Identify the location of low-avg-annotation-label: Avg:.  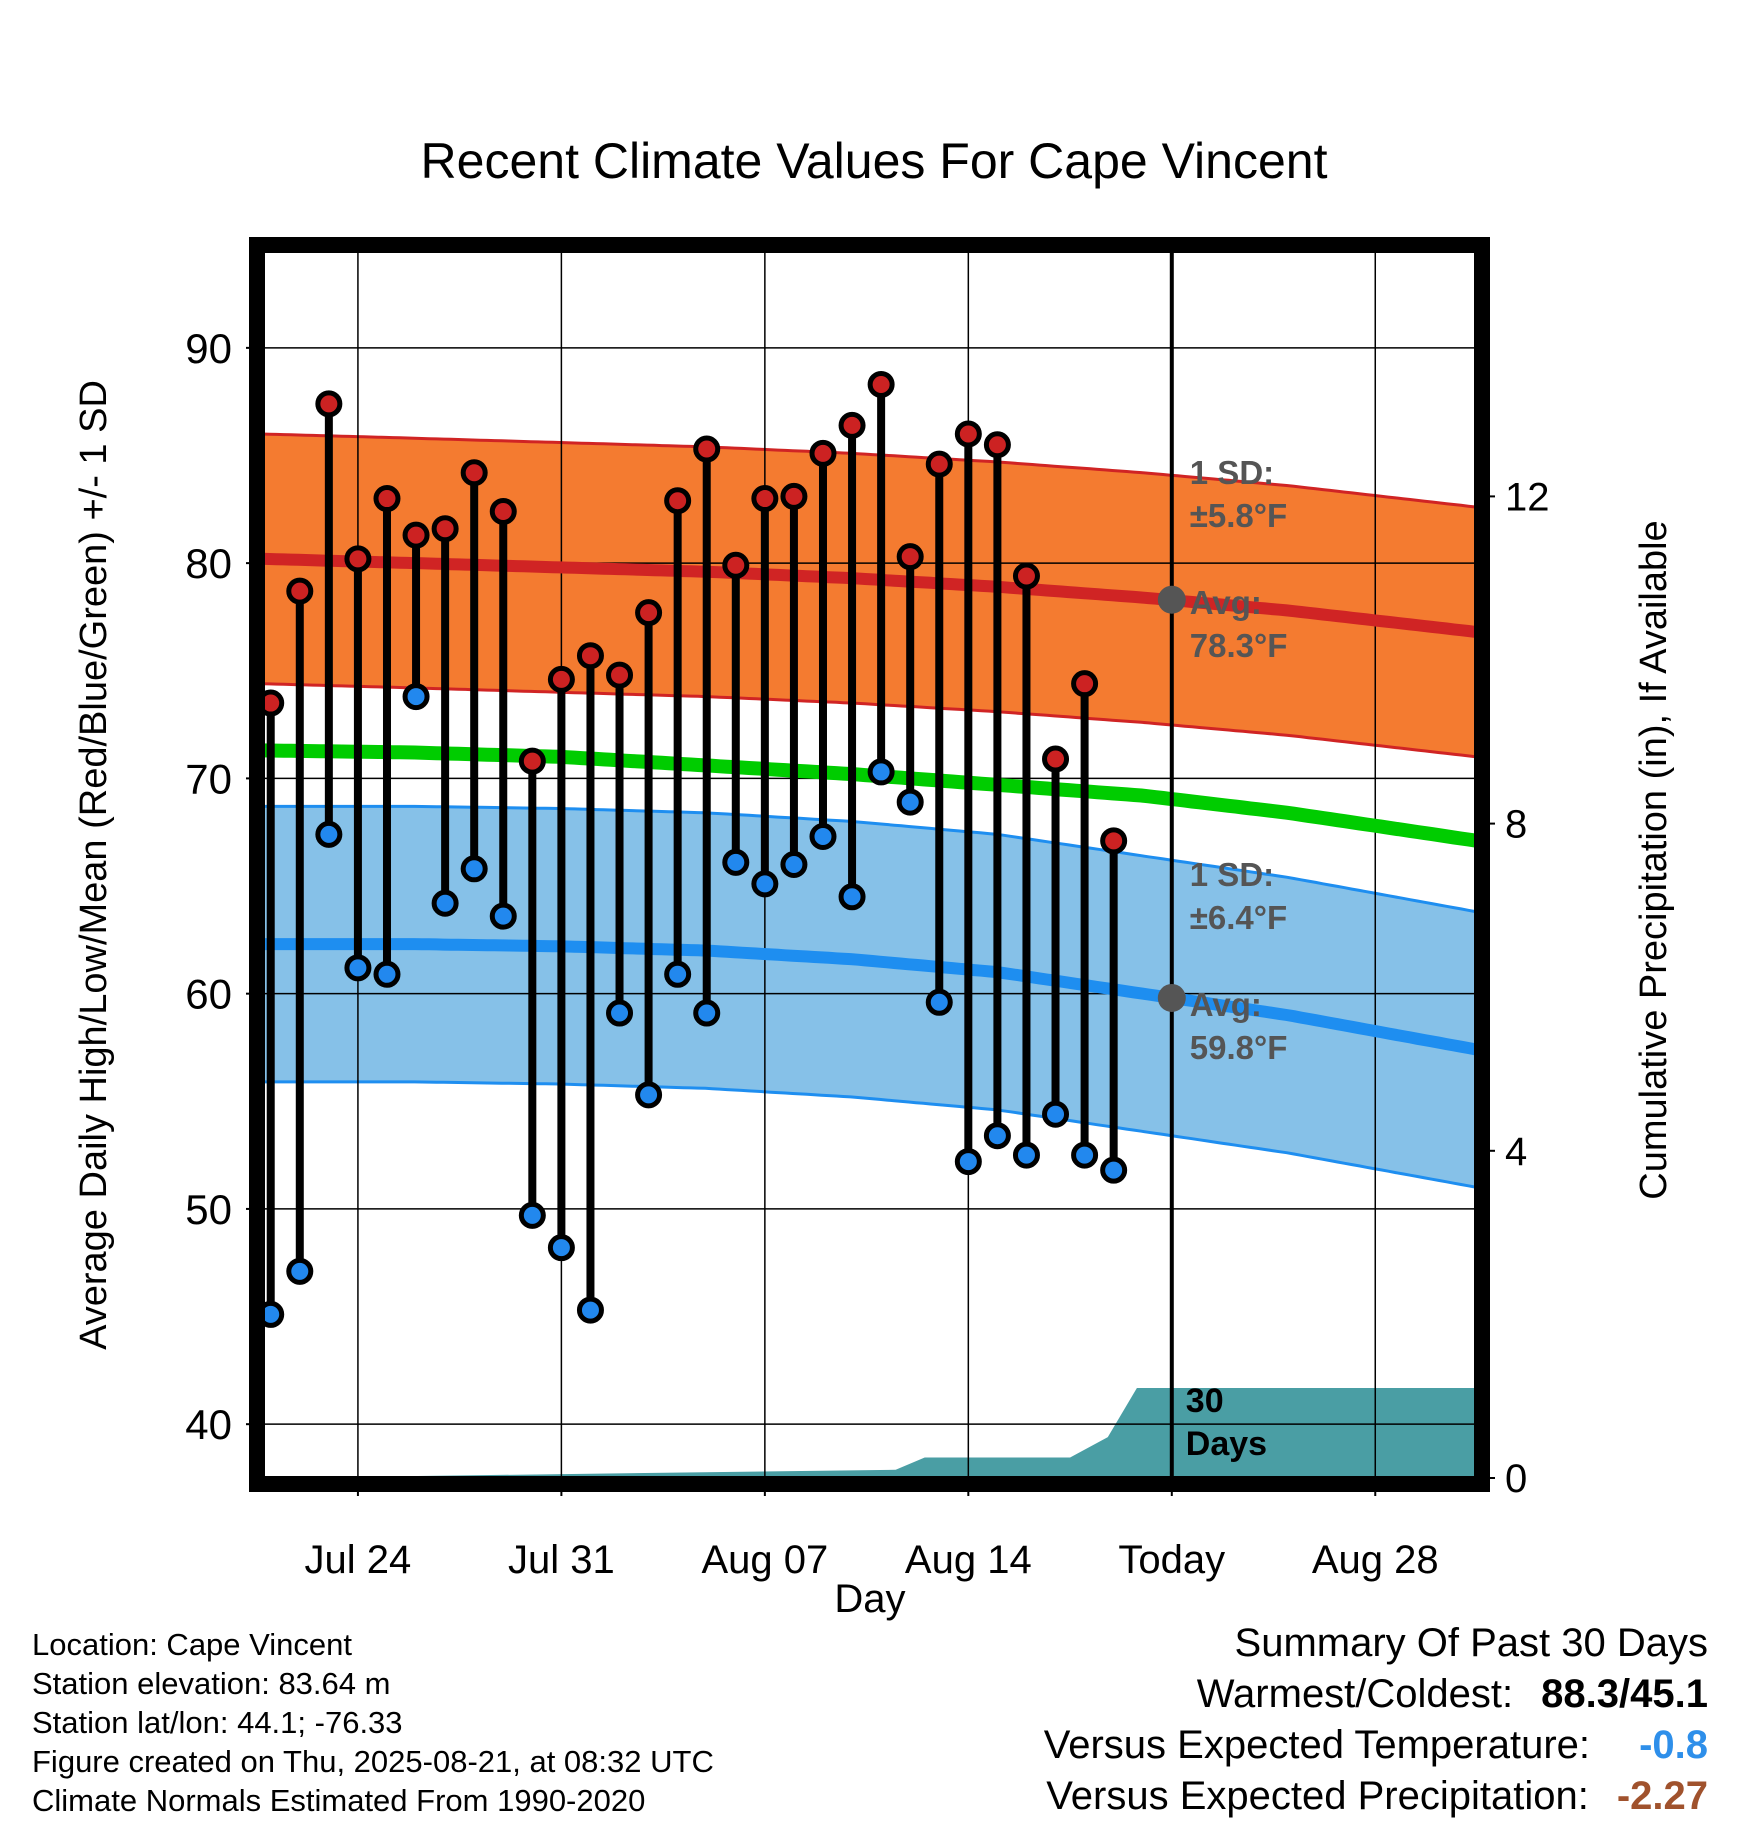
(1226, 1004).